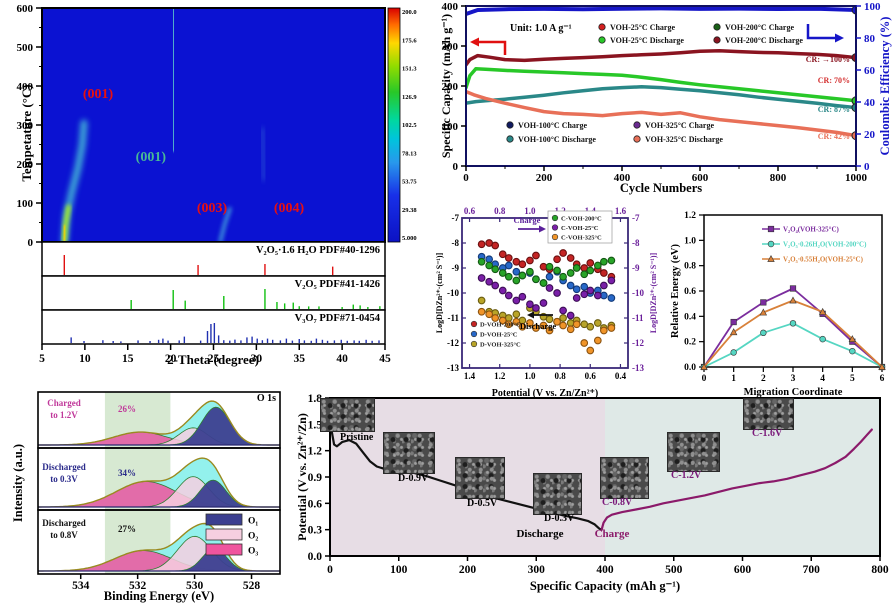 The height and width of the screenshot is (606, 894). Describe the element at coordinates (409, 453) in the screenshot. I see `sem-image-d09` at that location.